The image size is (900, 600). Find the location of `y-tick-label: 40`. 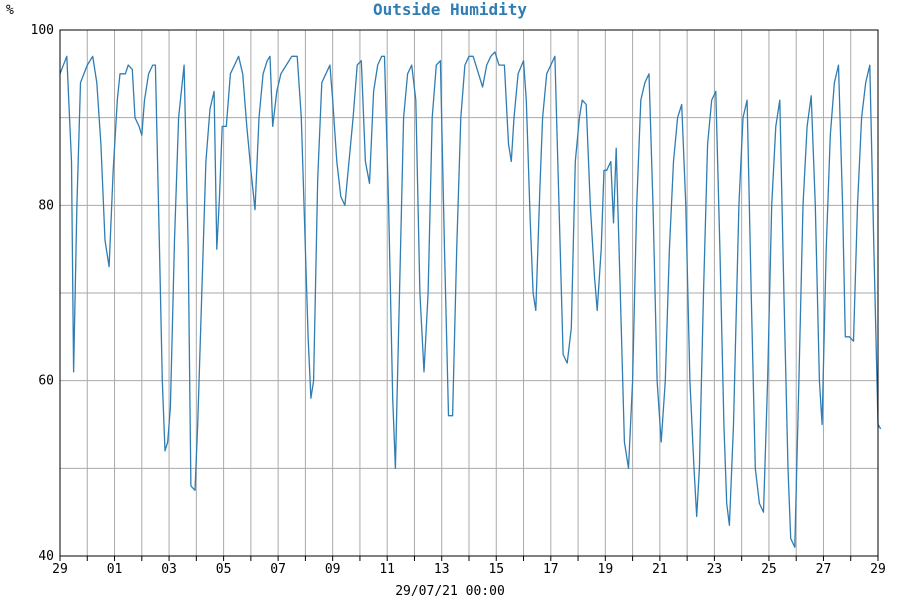

y-tick-label: 40 is located at coordinates (46, 556).